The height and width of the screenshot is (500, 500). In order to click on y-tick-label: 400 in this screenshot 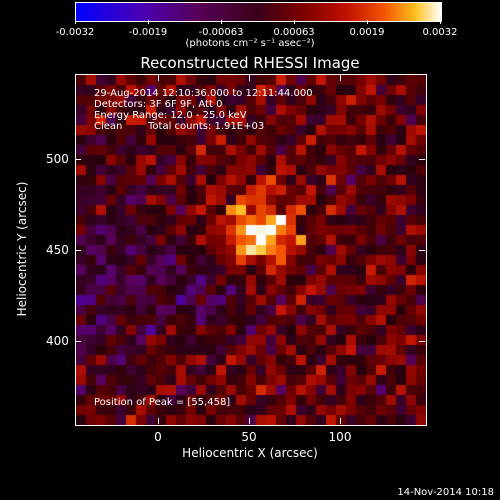, I will do `click(57, 341)`.